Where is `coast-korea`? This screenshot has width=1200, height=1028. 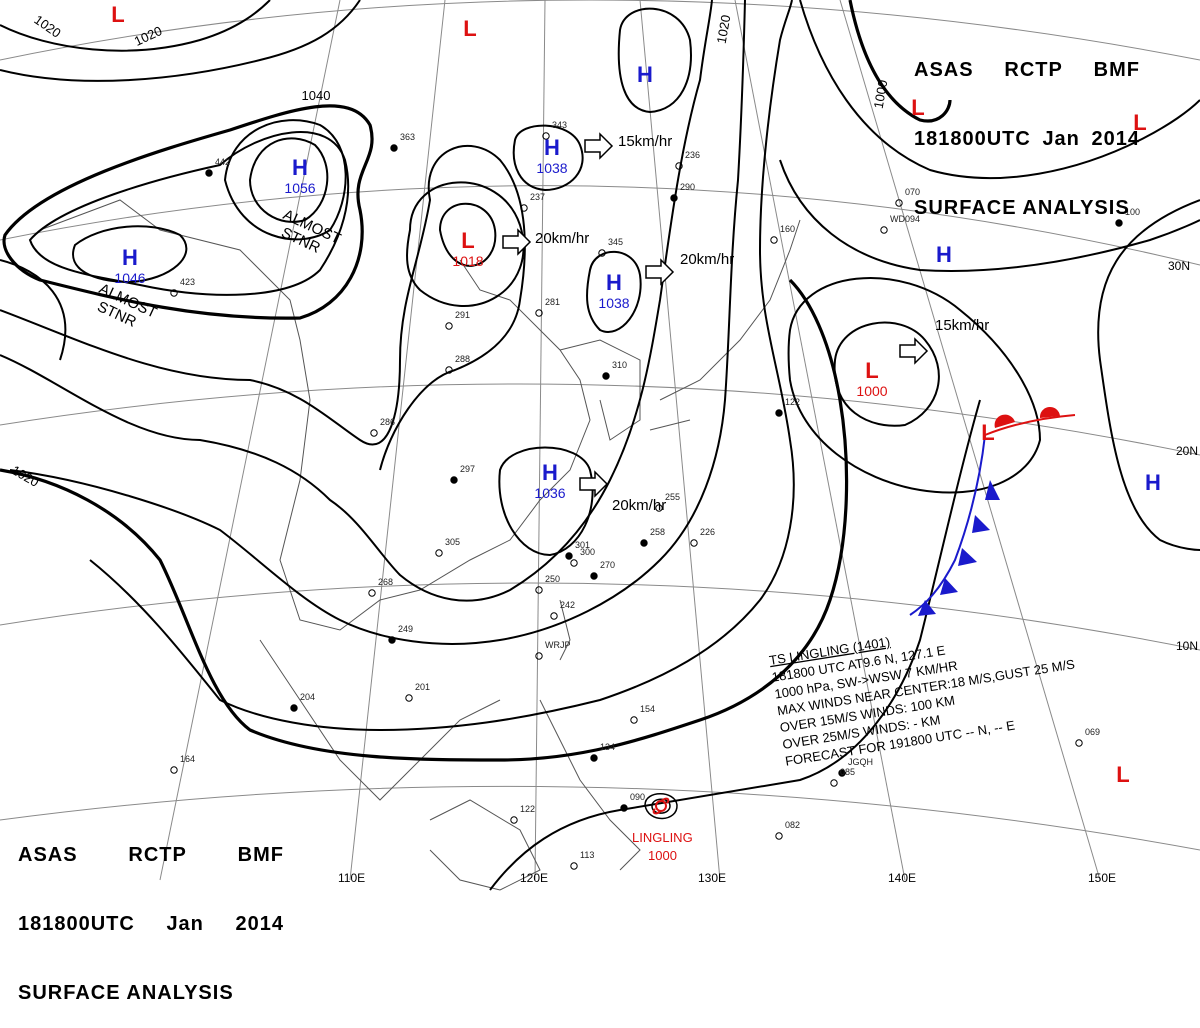
coast-korea is located at coordinates (600, 390).